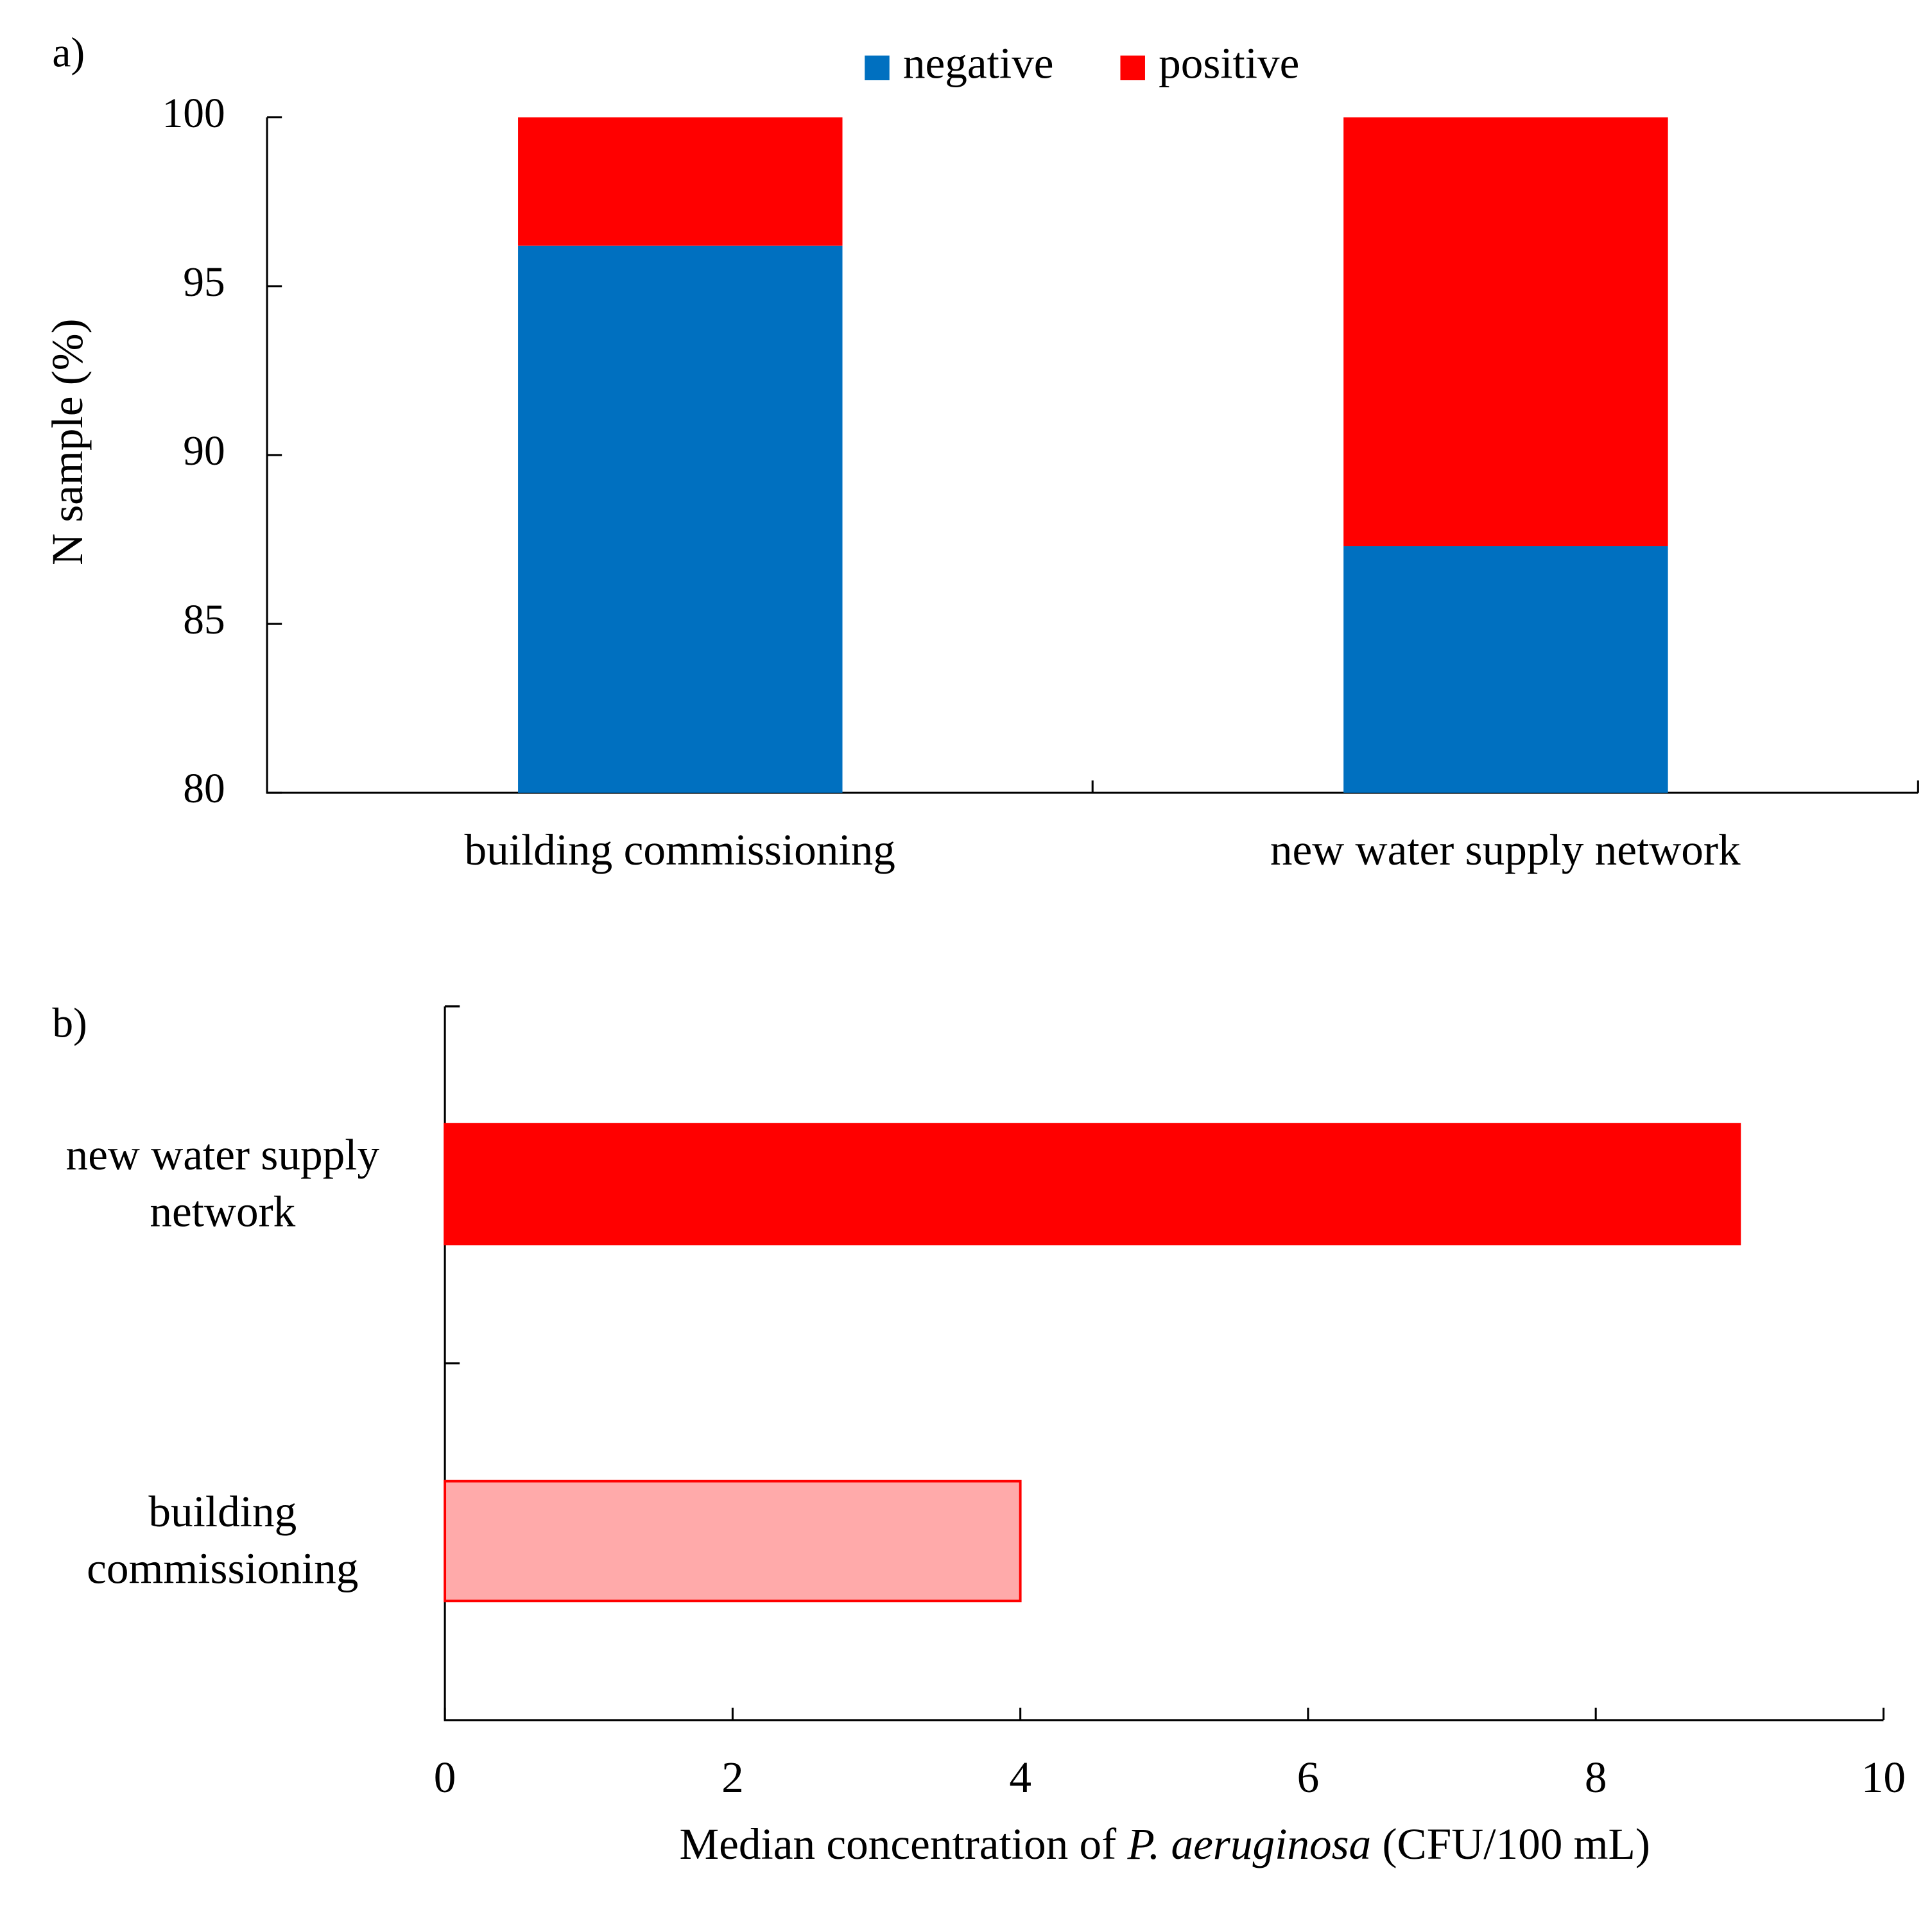 Image resolution: width=1932 pixels, height=1914 pixels. I want to click on y-tick-label: new water supply network, so click(222, 1182).